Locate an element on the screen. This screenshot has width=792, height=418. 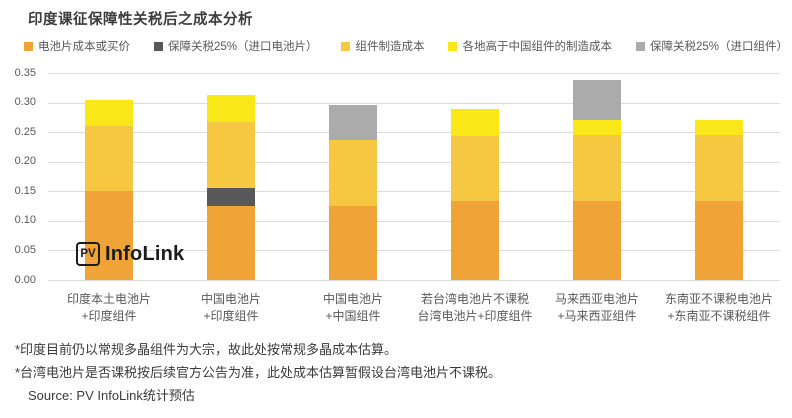
legend-label: 保障关税25%（进口电池片） is located at coordinates (242, 47).